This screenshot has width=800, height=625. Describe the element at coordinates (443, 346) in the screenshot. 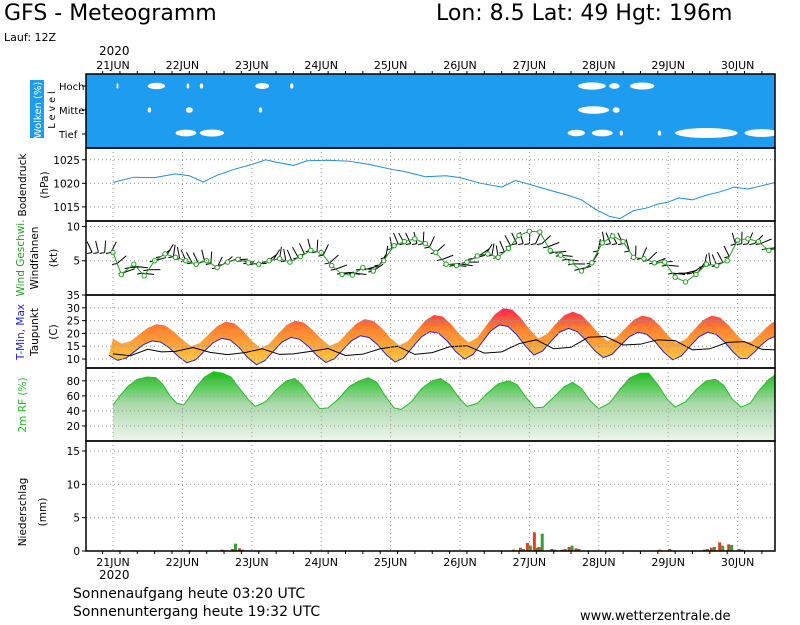

I see `dewpoint-line` at that location.